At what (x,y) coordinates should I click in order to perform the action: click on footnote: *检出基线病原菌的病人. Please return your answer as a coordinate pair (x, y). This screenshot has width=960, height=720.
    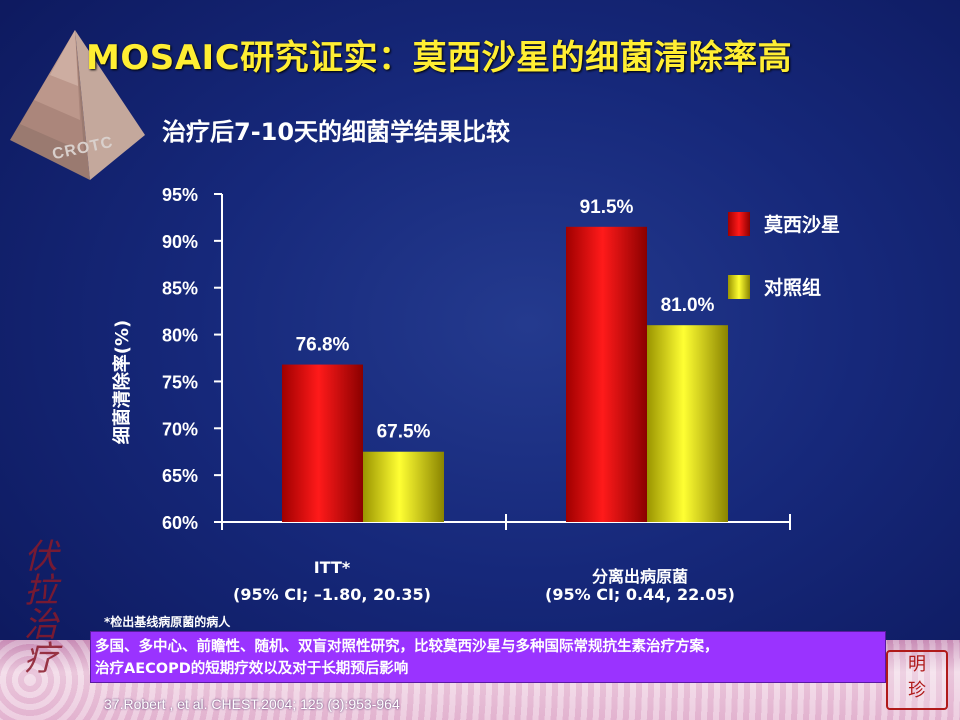
    Looking at the image, I should click on (167, 622).